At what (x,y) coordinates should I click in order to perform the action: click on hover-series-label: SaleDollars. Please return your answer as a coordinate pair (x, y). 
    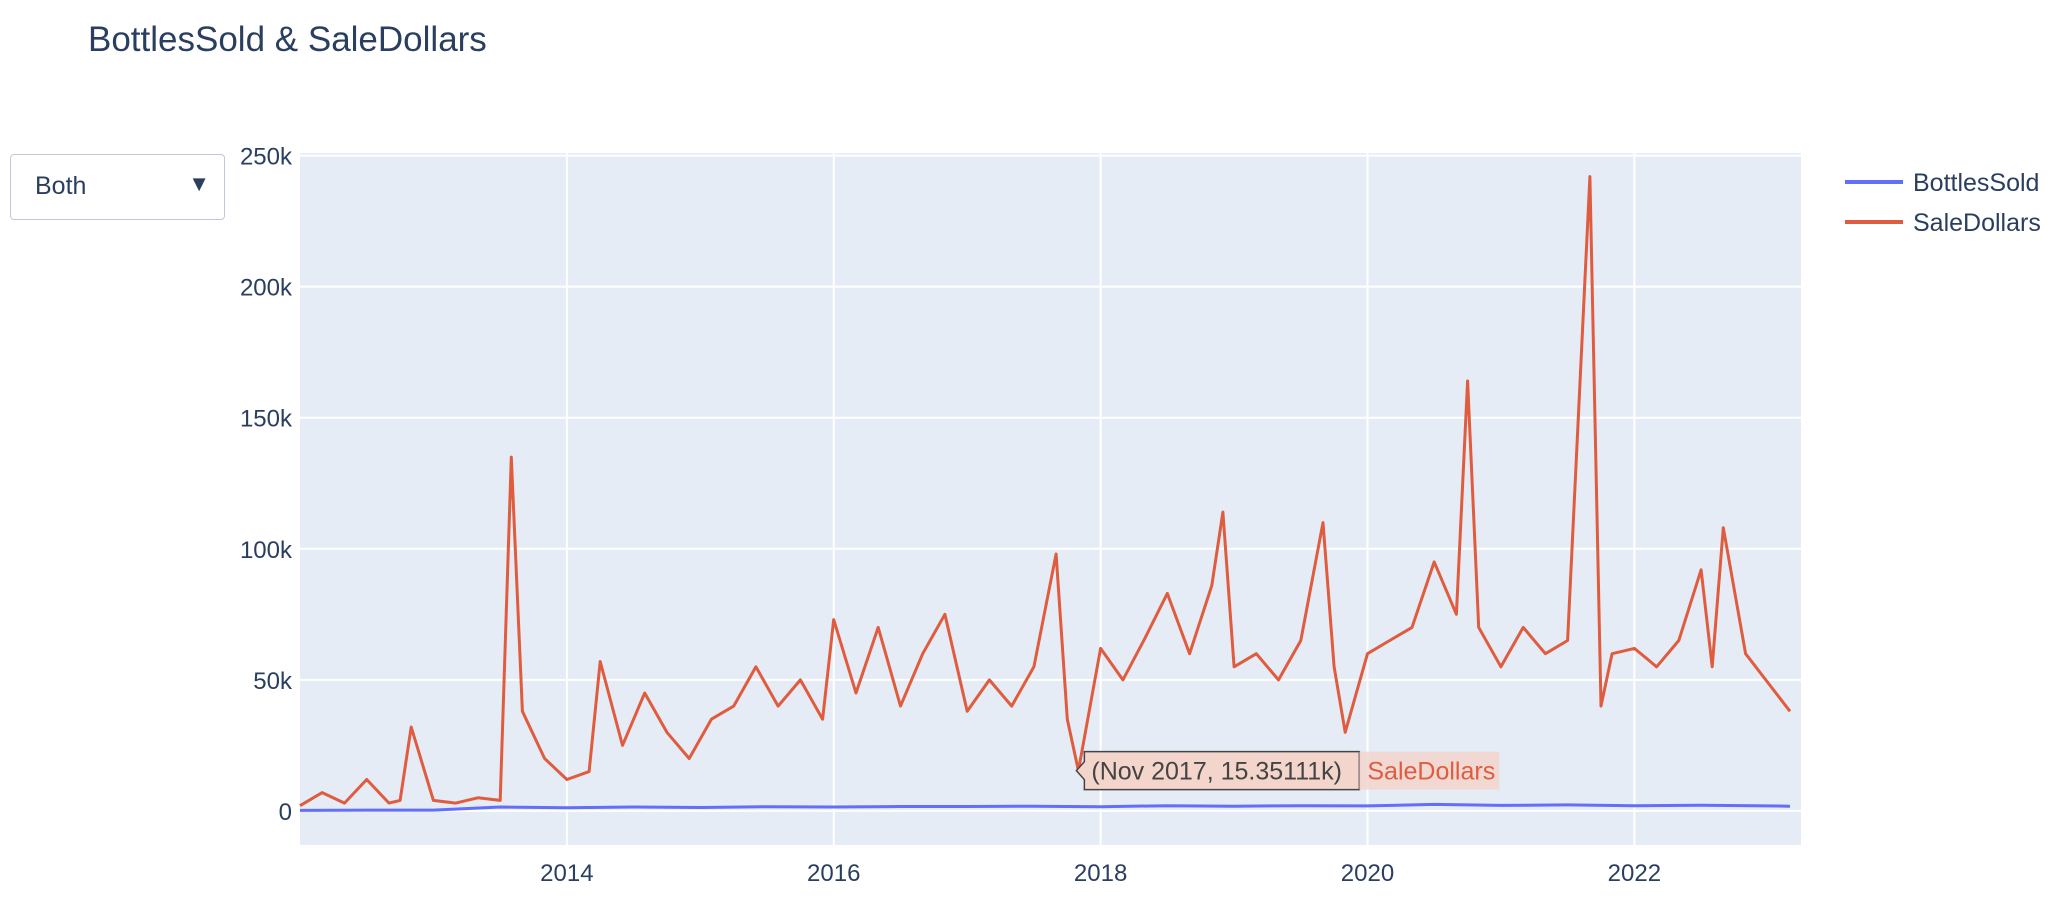
    Looking at the image, I should click on (1431, 772).